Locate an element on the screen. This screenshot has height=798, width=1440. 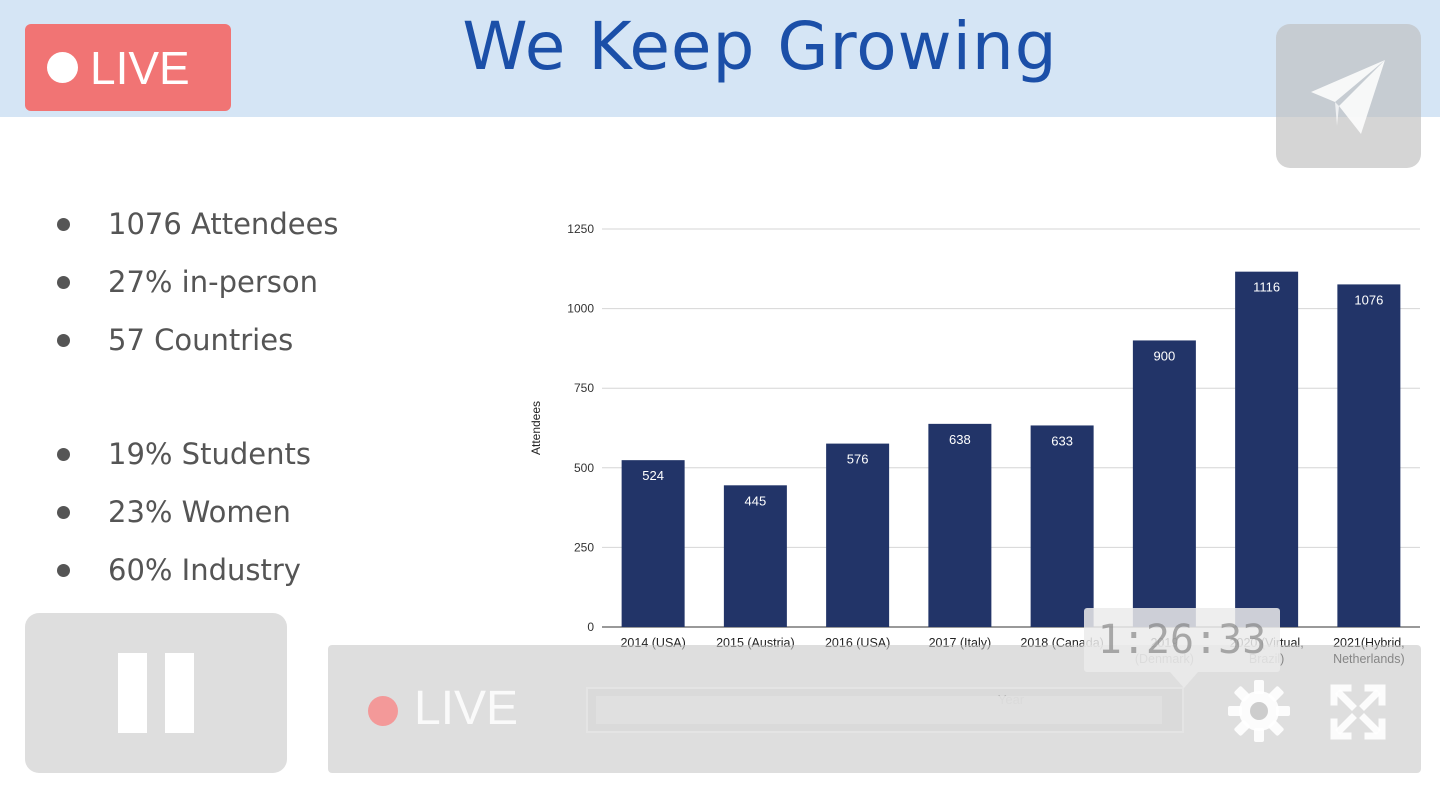
pause-button is located at coordinates (156, 693).